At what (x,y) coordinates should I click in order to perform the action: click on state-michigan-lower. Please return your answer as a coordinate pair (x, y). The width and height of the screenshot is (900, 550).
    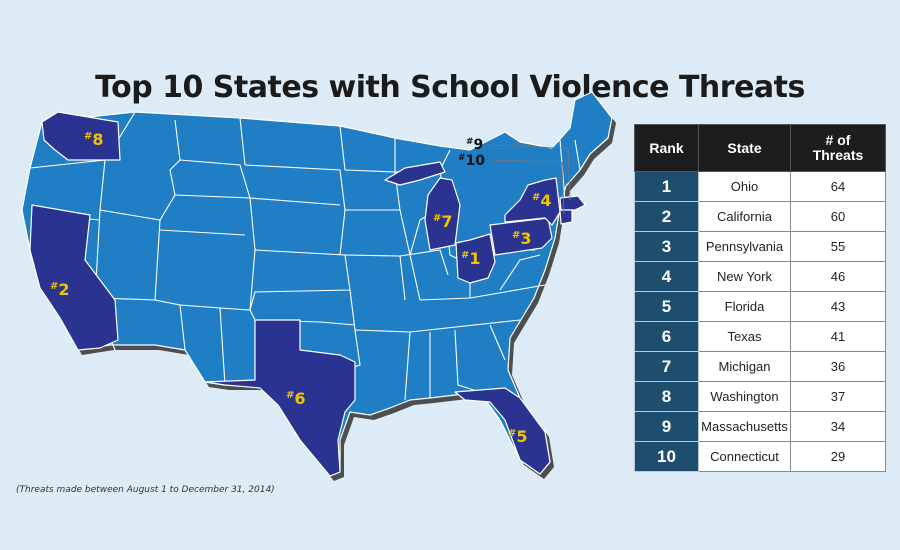
    Looking at the image, I should click on (442, 214).